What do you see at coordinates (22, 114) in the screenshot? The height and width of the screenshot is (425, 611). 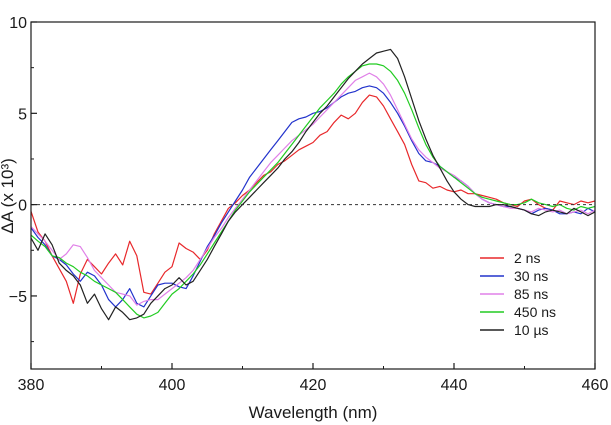 I see `y-tick-label: 5` at bounding box center [22, 114].